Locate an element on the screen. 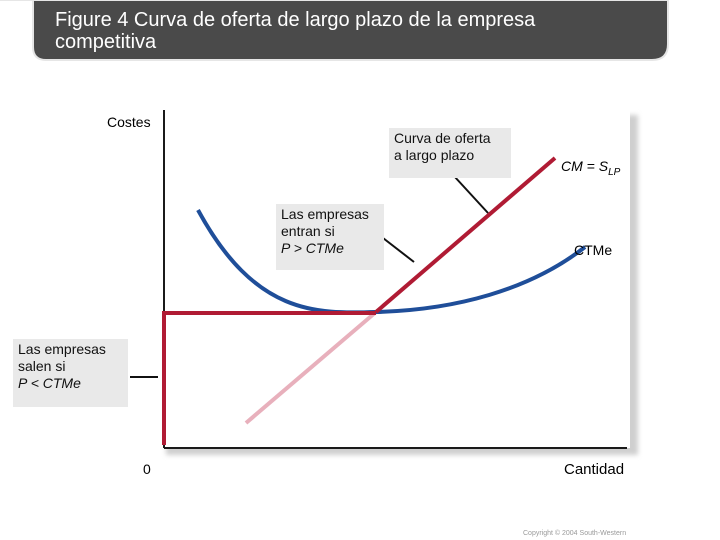 This screenshot has width=720, height=540. annotation-line: salen si is located at coordinates (42, 366).